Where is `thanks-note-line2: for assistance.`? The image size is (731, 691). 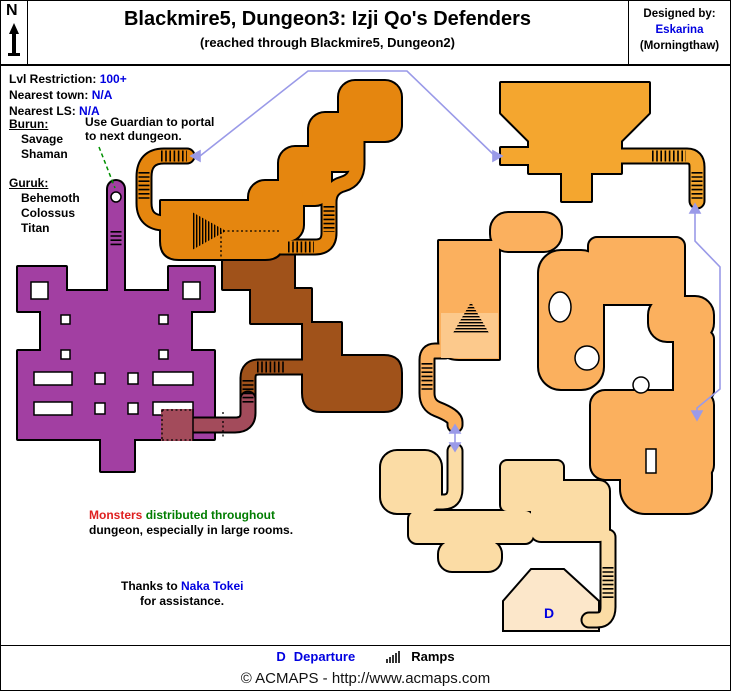 thanks-note-line2: for assistance. is located at coordinates (182, 601).